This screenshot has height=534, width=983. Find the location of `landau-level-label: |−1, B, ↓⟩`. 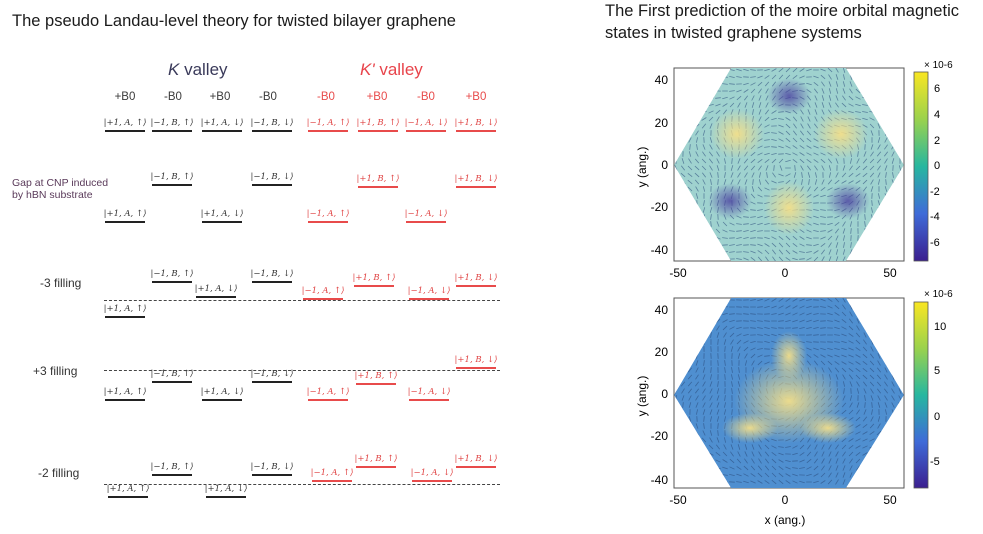

landau-level-label: |−1, B, ↓⟩ is located at coordinates (272, 374).